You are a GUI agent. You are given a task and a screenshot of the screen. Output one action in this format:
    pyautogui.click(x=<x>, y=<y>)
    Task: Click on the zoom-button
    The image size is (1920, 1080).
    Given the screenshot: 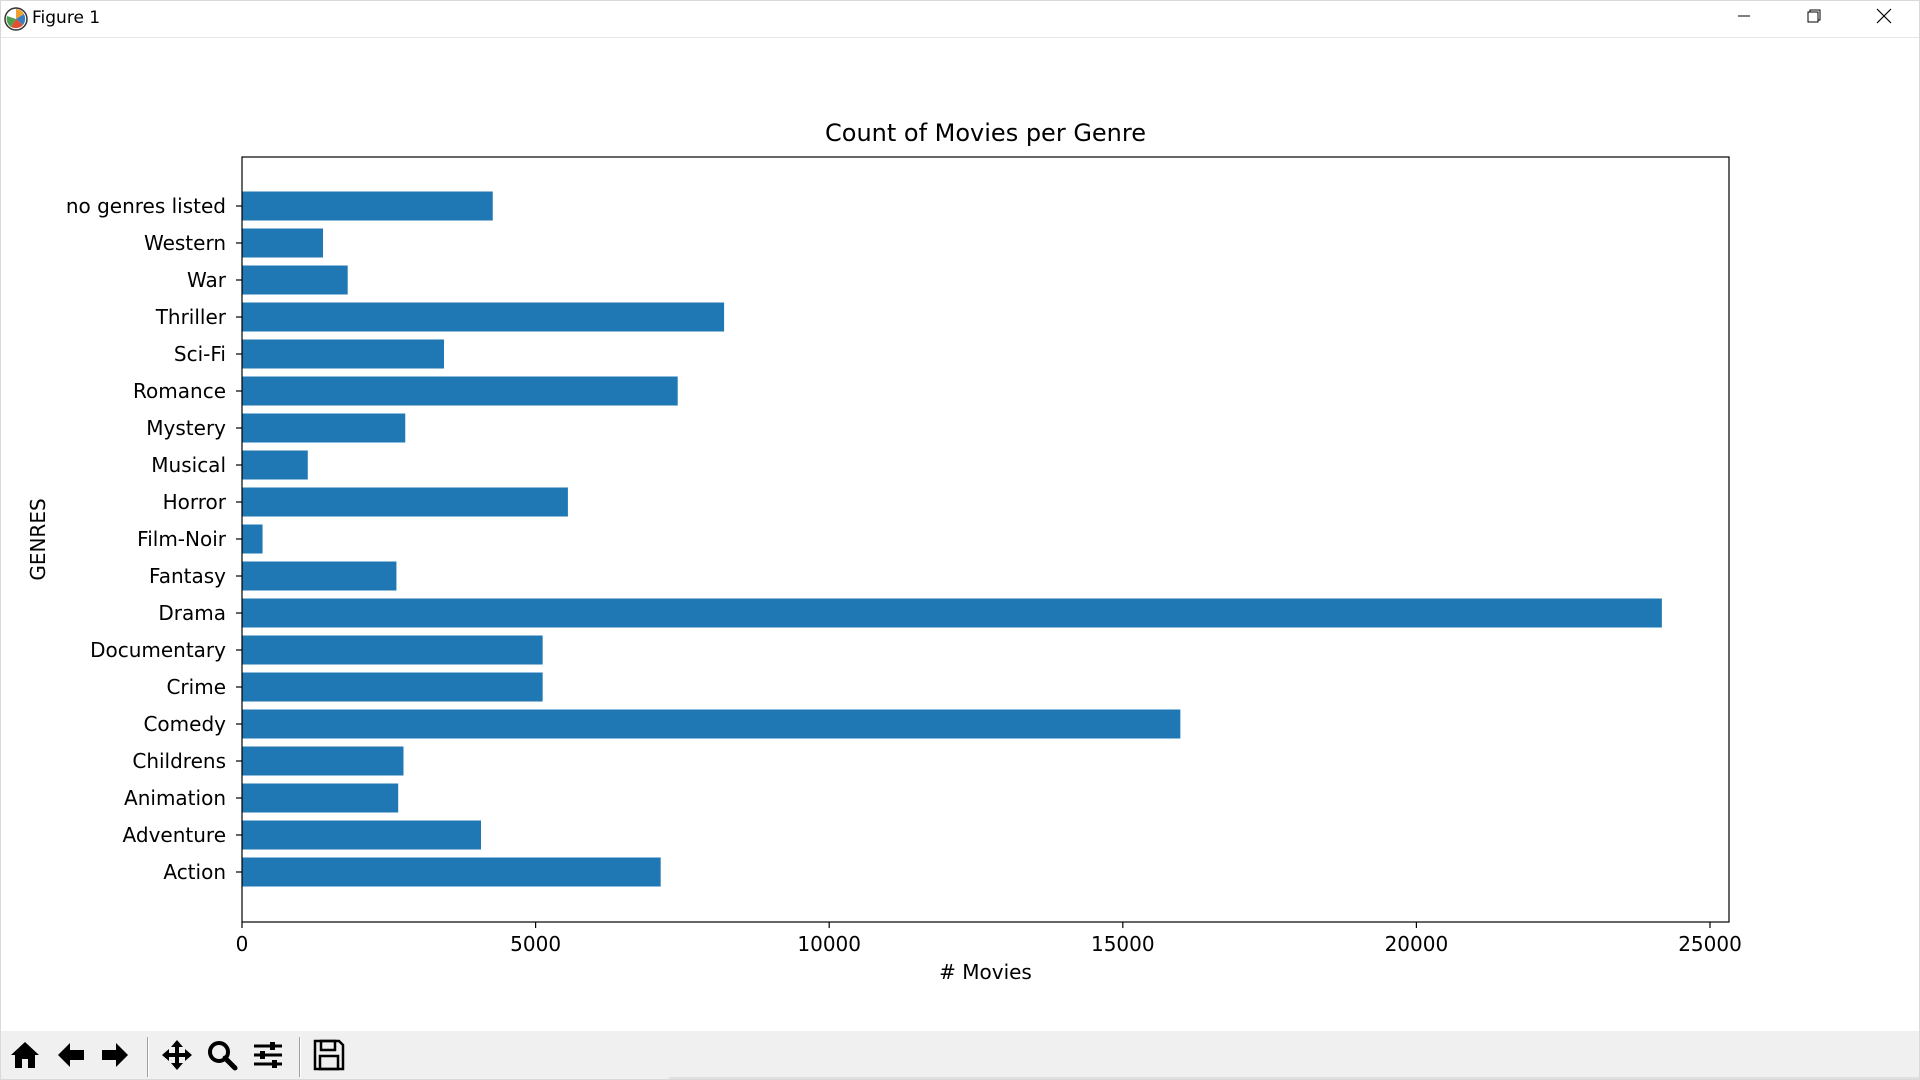 What is the action you would take?
    pyautogui.click(x=222, y=1057)
    